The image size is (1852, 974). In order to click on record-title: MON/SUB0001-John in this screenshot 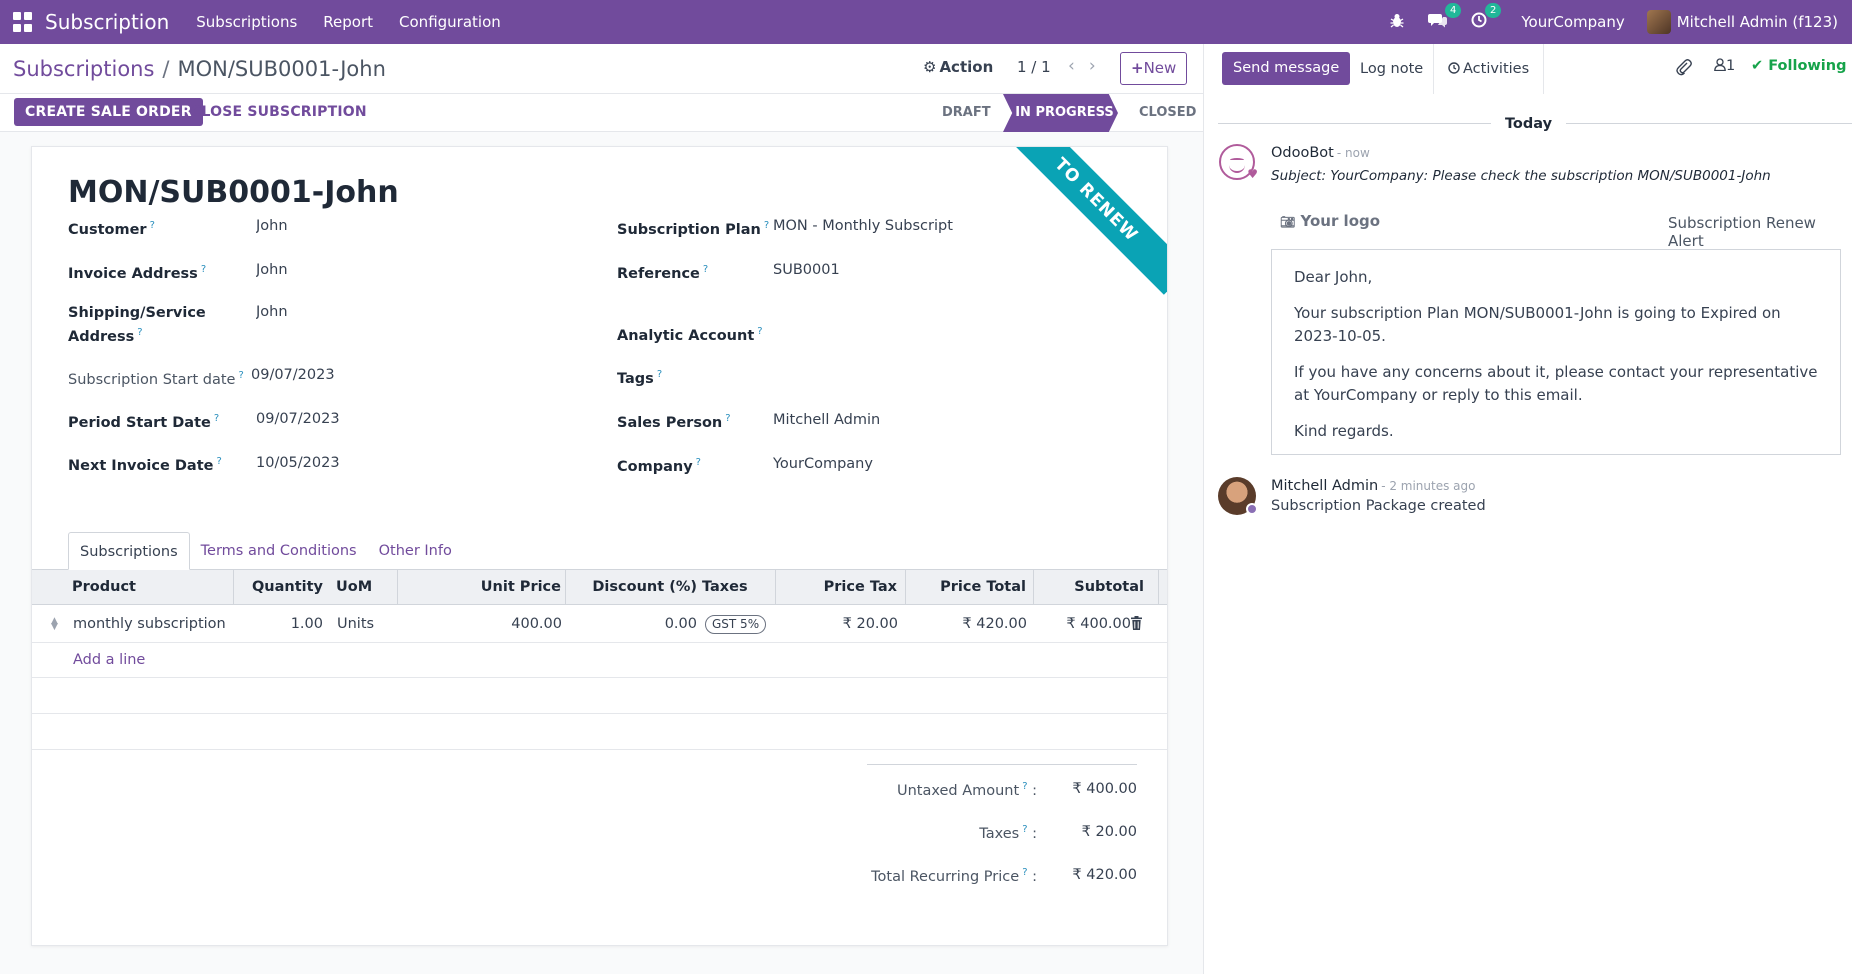, I will do `click(233, 192)`.